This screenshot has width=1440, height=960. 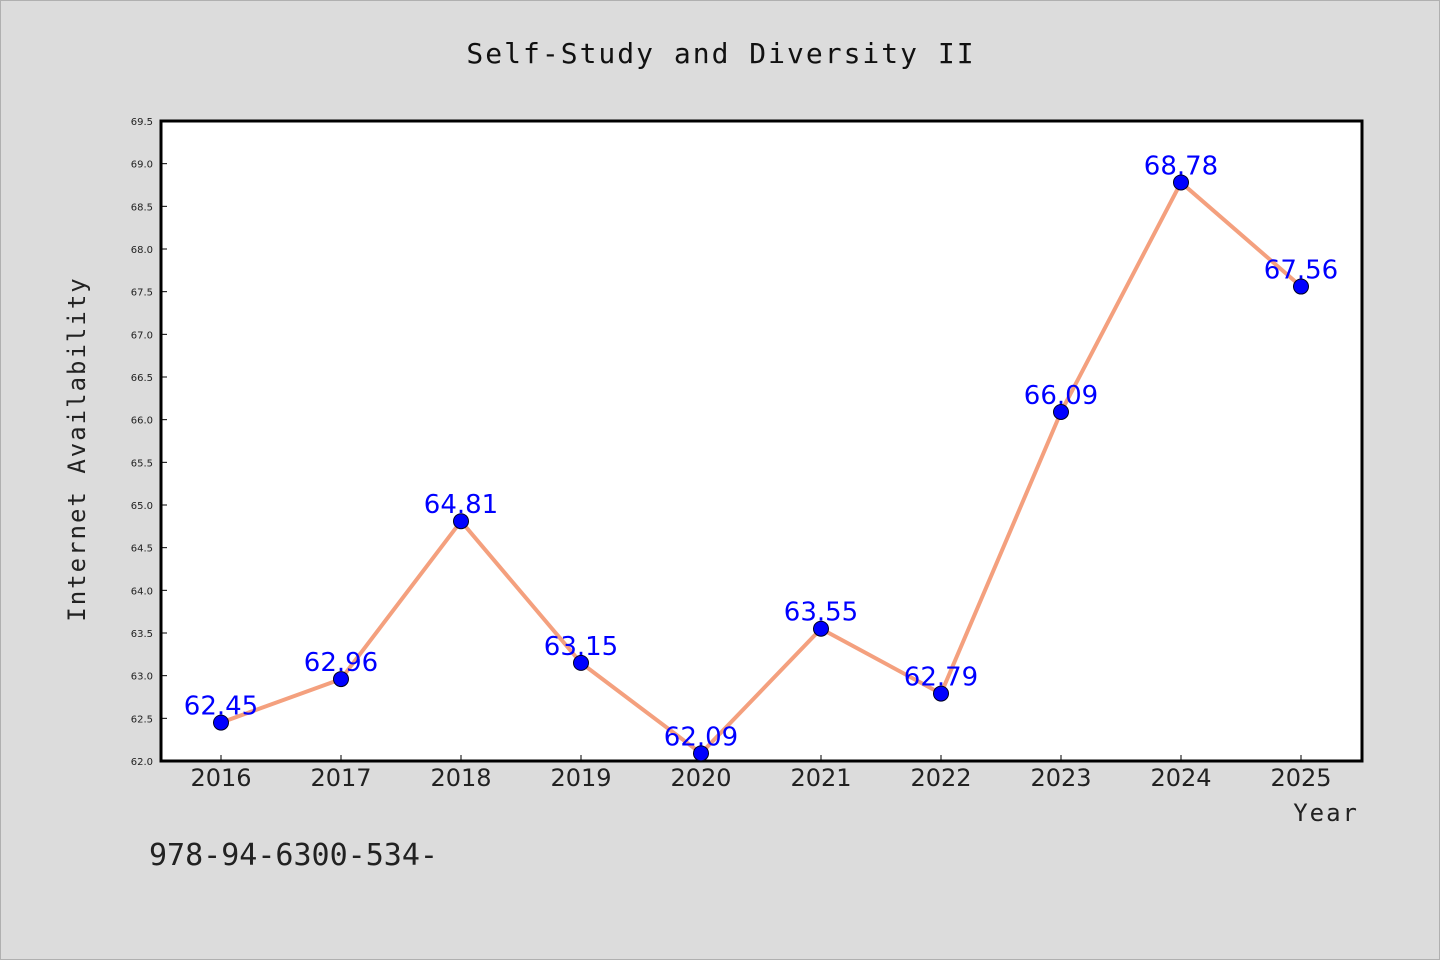 What do you see at coordinates (1326, 813) in the screenshot?
I see `x-axis-label: Year` at bounding box center [1326, 813].